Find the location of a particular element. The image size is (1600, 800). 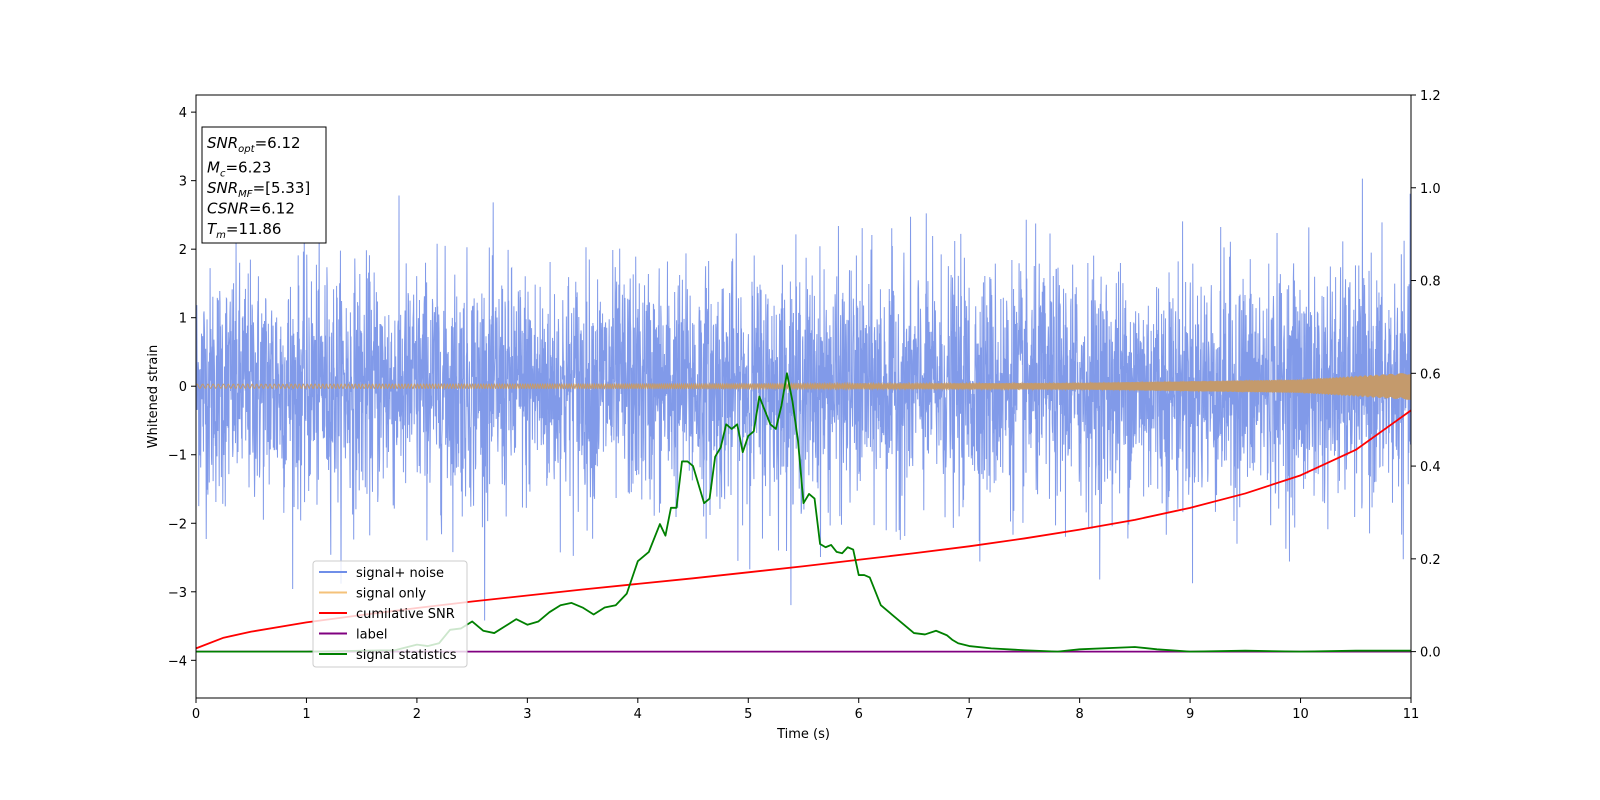

y2-tick-label: 0.0 is located at coordinates (1430, 653).